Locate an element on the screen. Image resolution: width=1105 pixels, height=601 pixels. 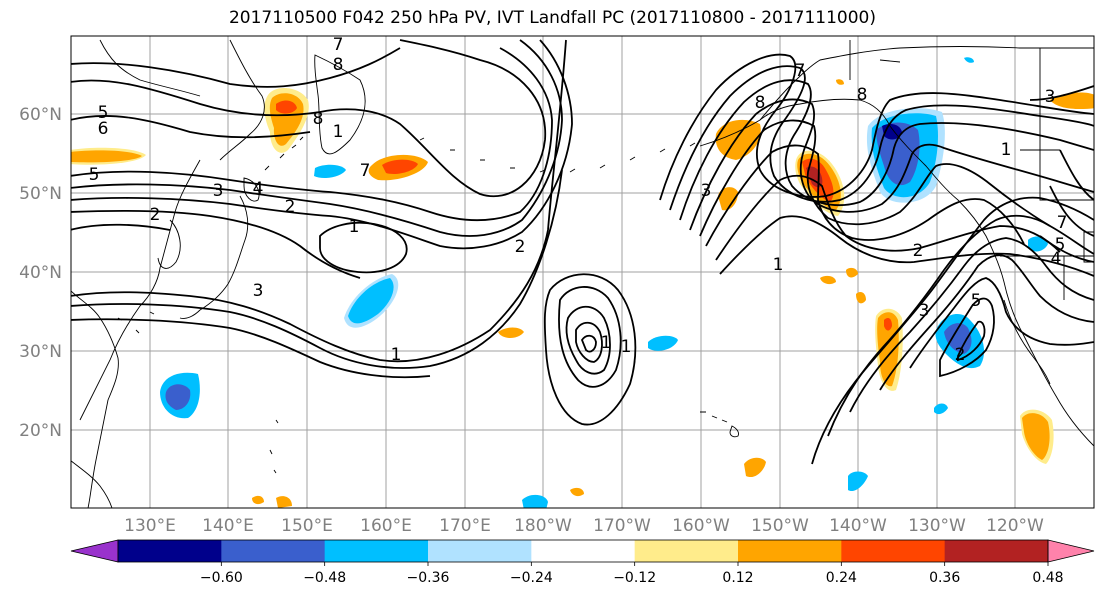
longitude-label: 130°W is located at coordinates (937, 526).